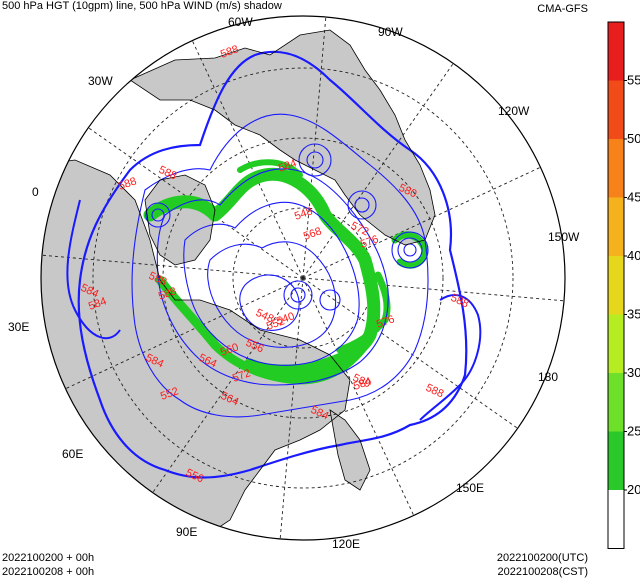 The height and width of the screenshot is (580, 640). What do you see at coordinates (186, 532) in the screenshot?
I see `longitude-label: 90E` at bounding box center [186, 532].